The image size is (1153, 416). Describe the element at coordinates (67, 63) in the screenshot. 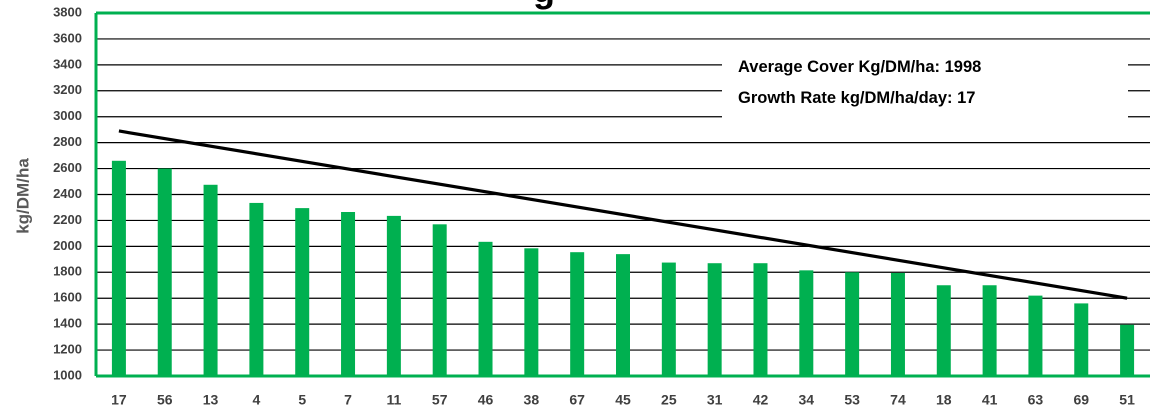

I see `y-tick-label: 3400` at that location.